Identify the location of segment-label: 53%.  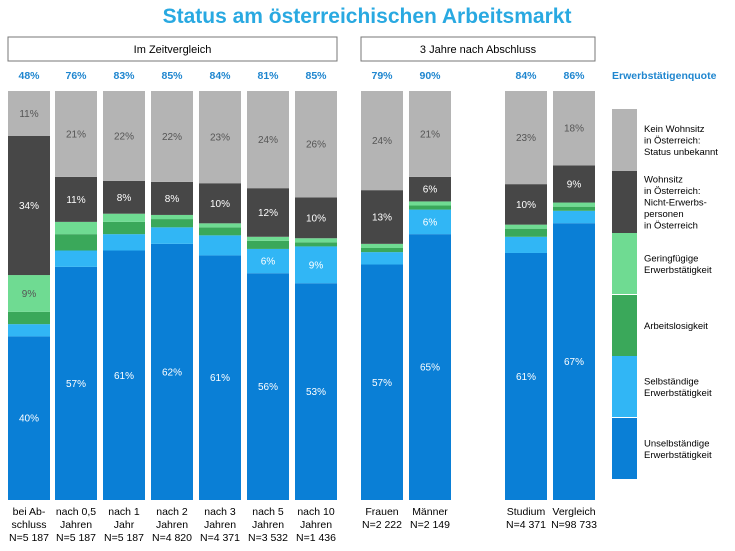
(316, 392).